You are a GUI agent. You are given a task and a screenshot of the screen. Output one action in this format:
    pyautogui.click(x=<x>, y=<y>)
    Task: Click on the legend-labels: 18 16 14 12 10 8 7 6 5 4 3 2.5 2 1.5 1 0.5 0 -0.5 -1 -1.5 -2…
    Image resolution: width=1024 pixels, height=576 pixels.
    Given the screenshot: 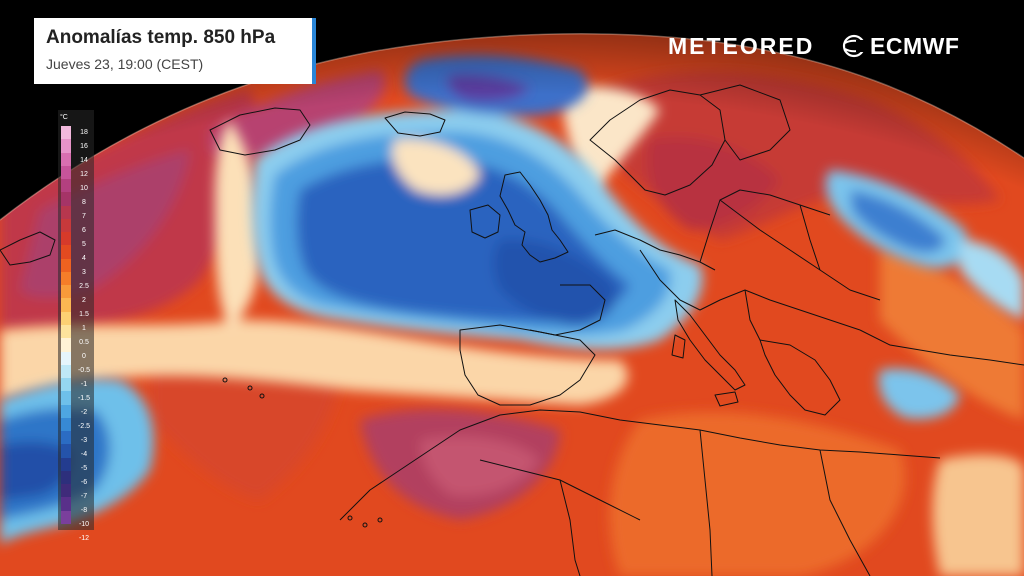 What is the action you would take?
    pyautogui.click(x=84, y=334)
    